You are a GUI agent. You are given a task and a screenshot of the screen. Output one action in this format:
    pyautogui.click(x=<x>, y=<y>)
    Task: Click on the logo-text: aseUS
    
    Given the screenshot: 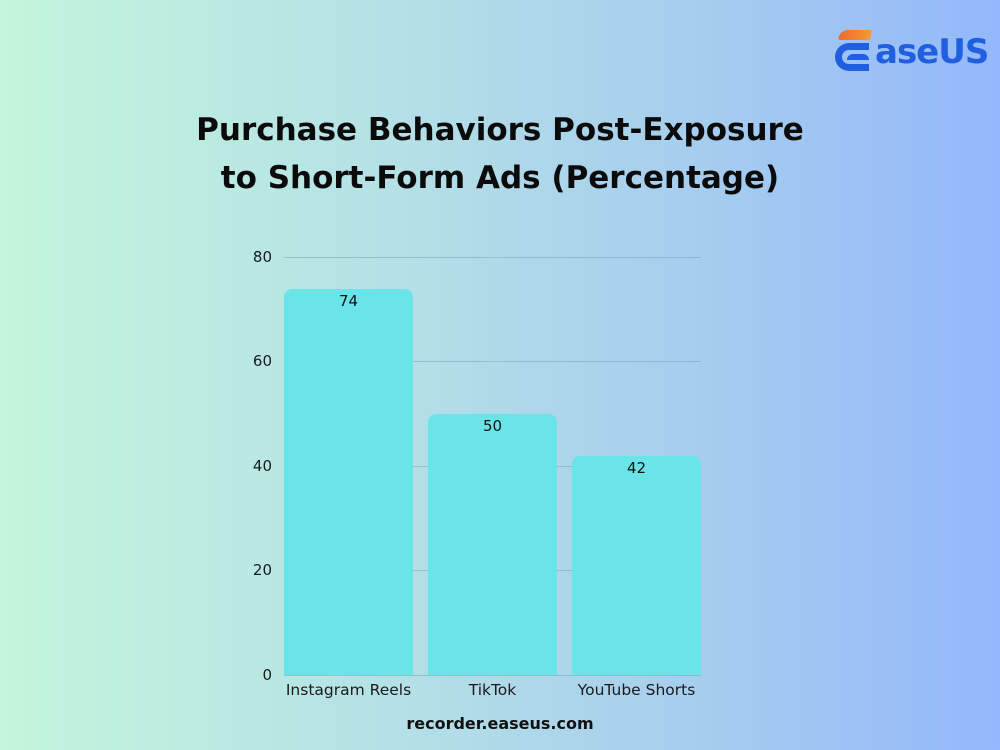 What is the action you would take?
    pyautogui.click(x=932, y=52)
    